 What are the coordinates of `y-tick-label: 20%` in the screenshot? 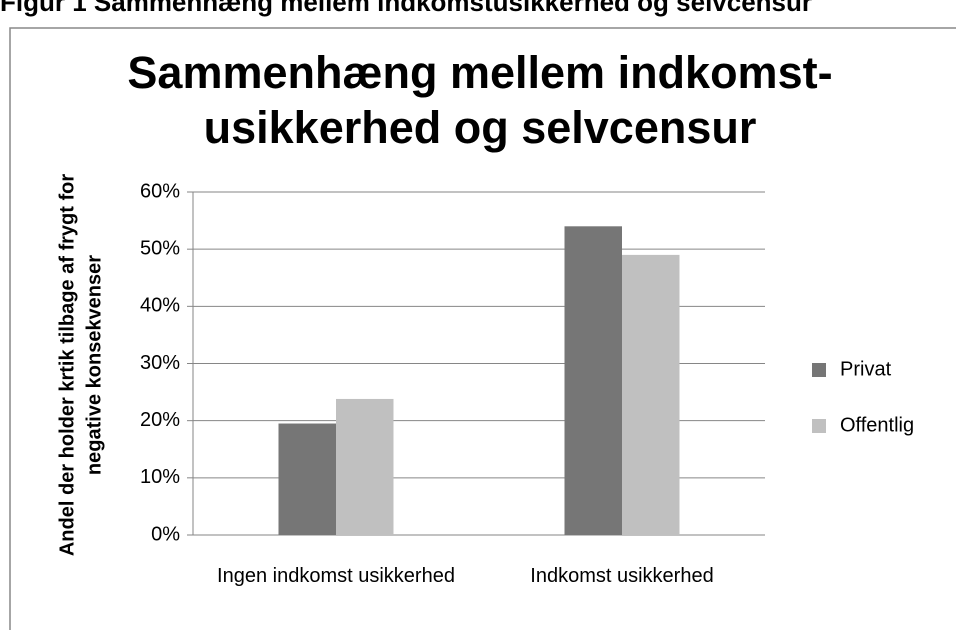 It's located at (160, 420).